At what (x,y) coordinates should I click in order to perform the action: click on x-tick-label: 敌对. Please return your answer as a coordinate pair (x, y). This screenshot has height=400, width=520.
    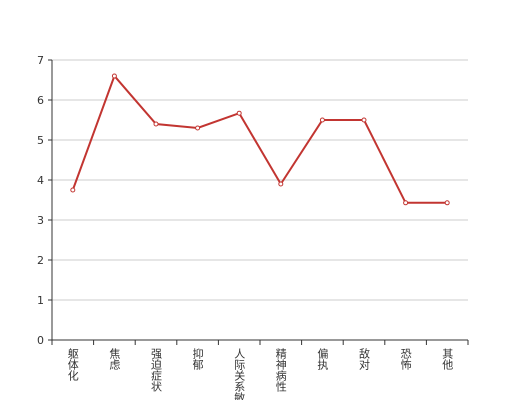
    Looking at the image, I should click on (364, 358).